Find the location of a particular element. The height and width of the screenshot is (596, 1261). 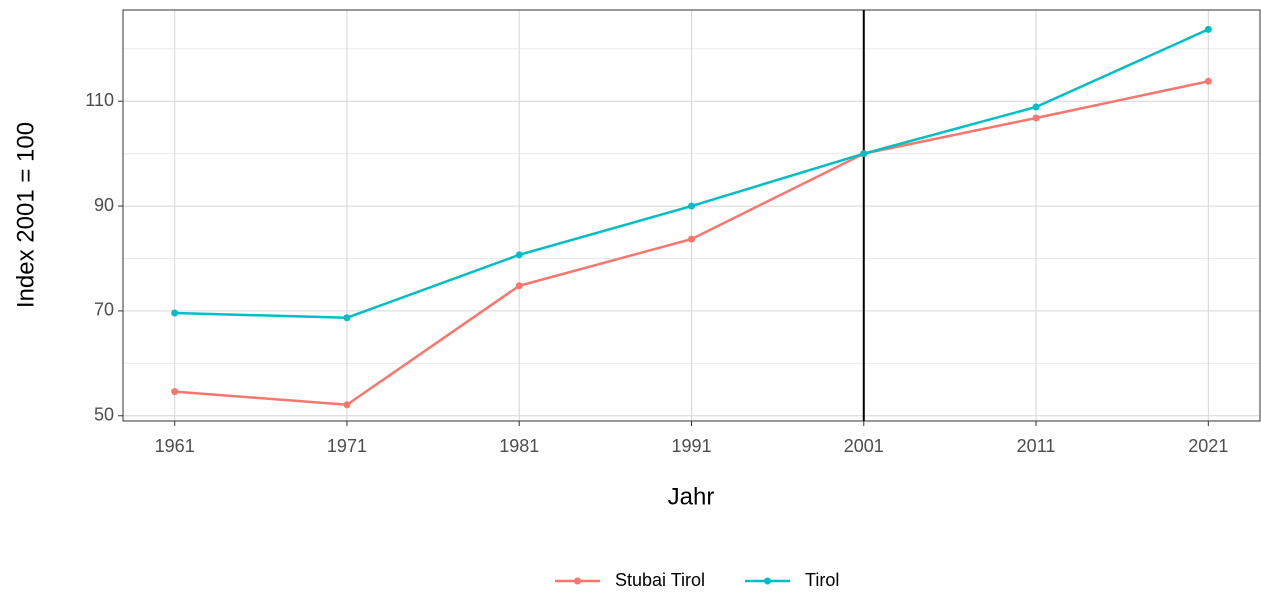

legend-label: Tirol is located at coordinates (822, 580).